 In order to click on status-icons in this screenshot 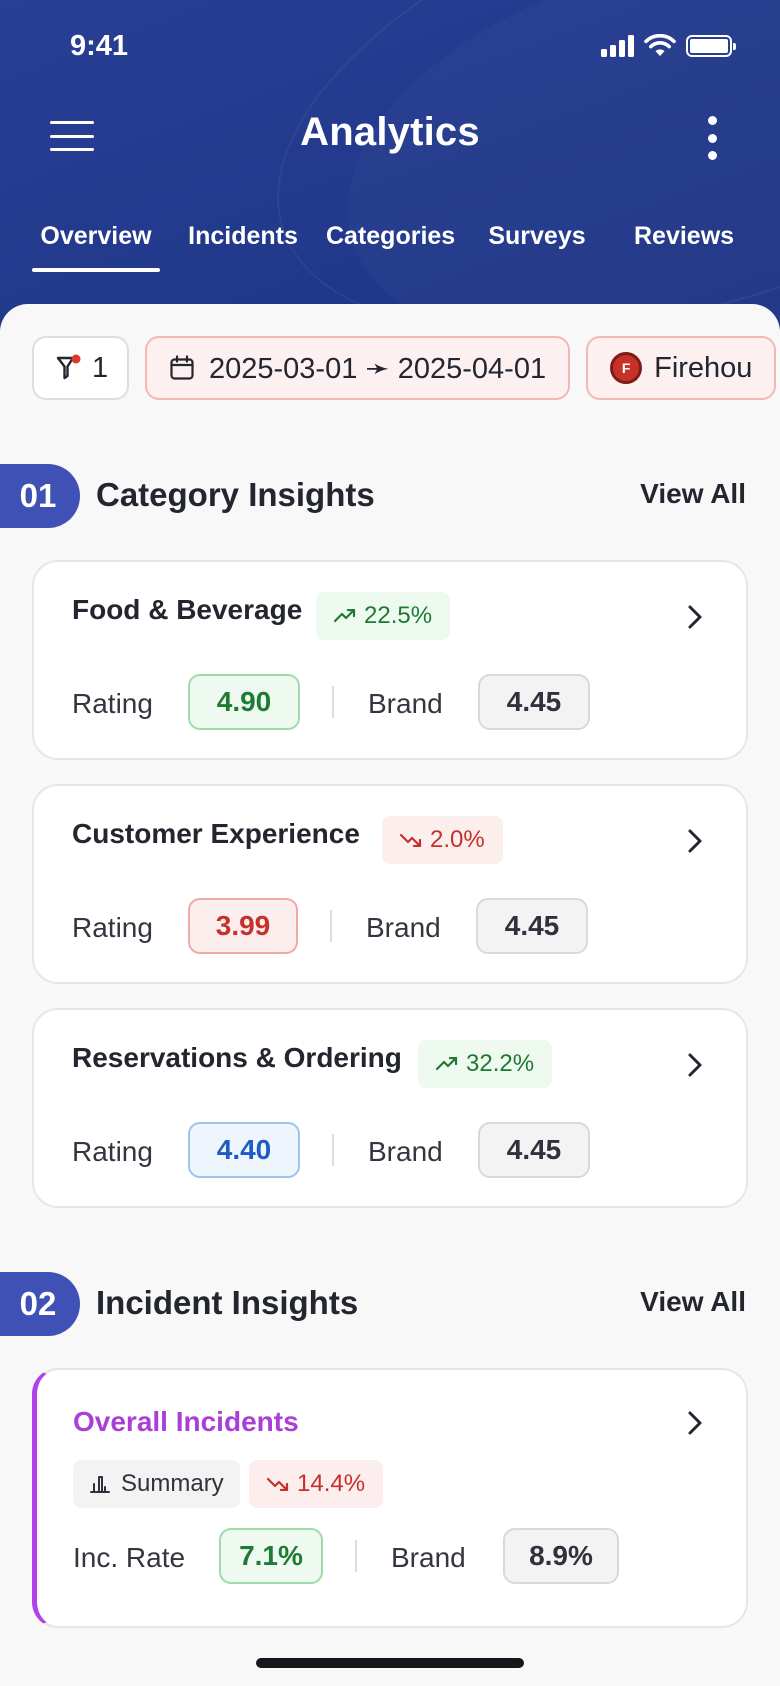, I will do `click(668, 46)`.